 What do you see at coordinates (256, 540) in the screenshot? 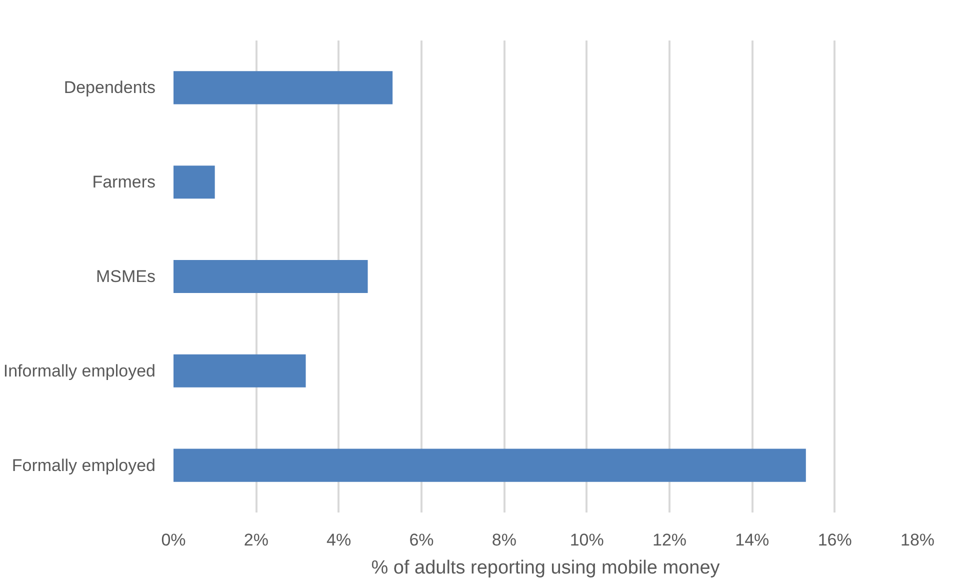
I see `x-tick-label: 2%` at bounding box center [256, 540].